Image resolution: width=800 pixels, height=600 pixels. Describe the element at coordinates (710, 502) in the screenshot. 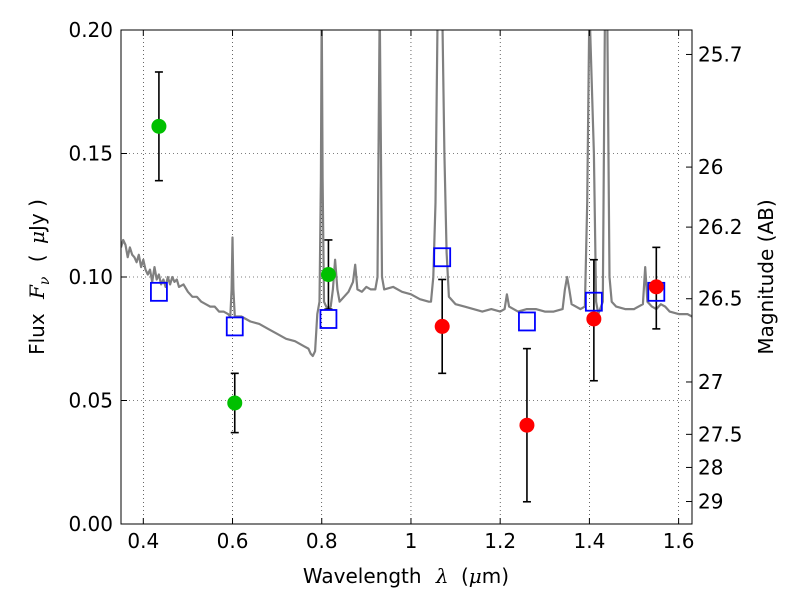

I see `y2-tick-label: 29` at that location.